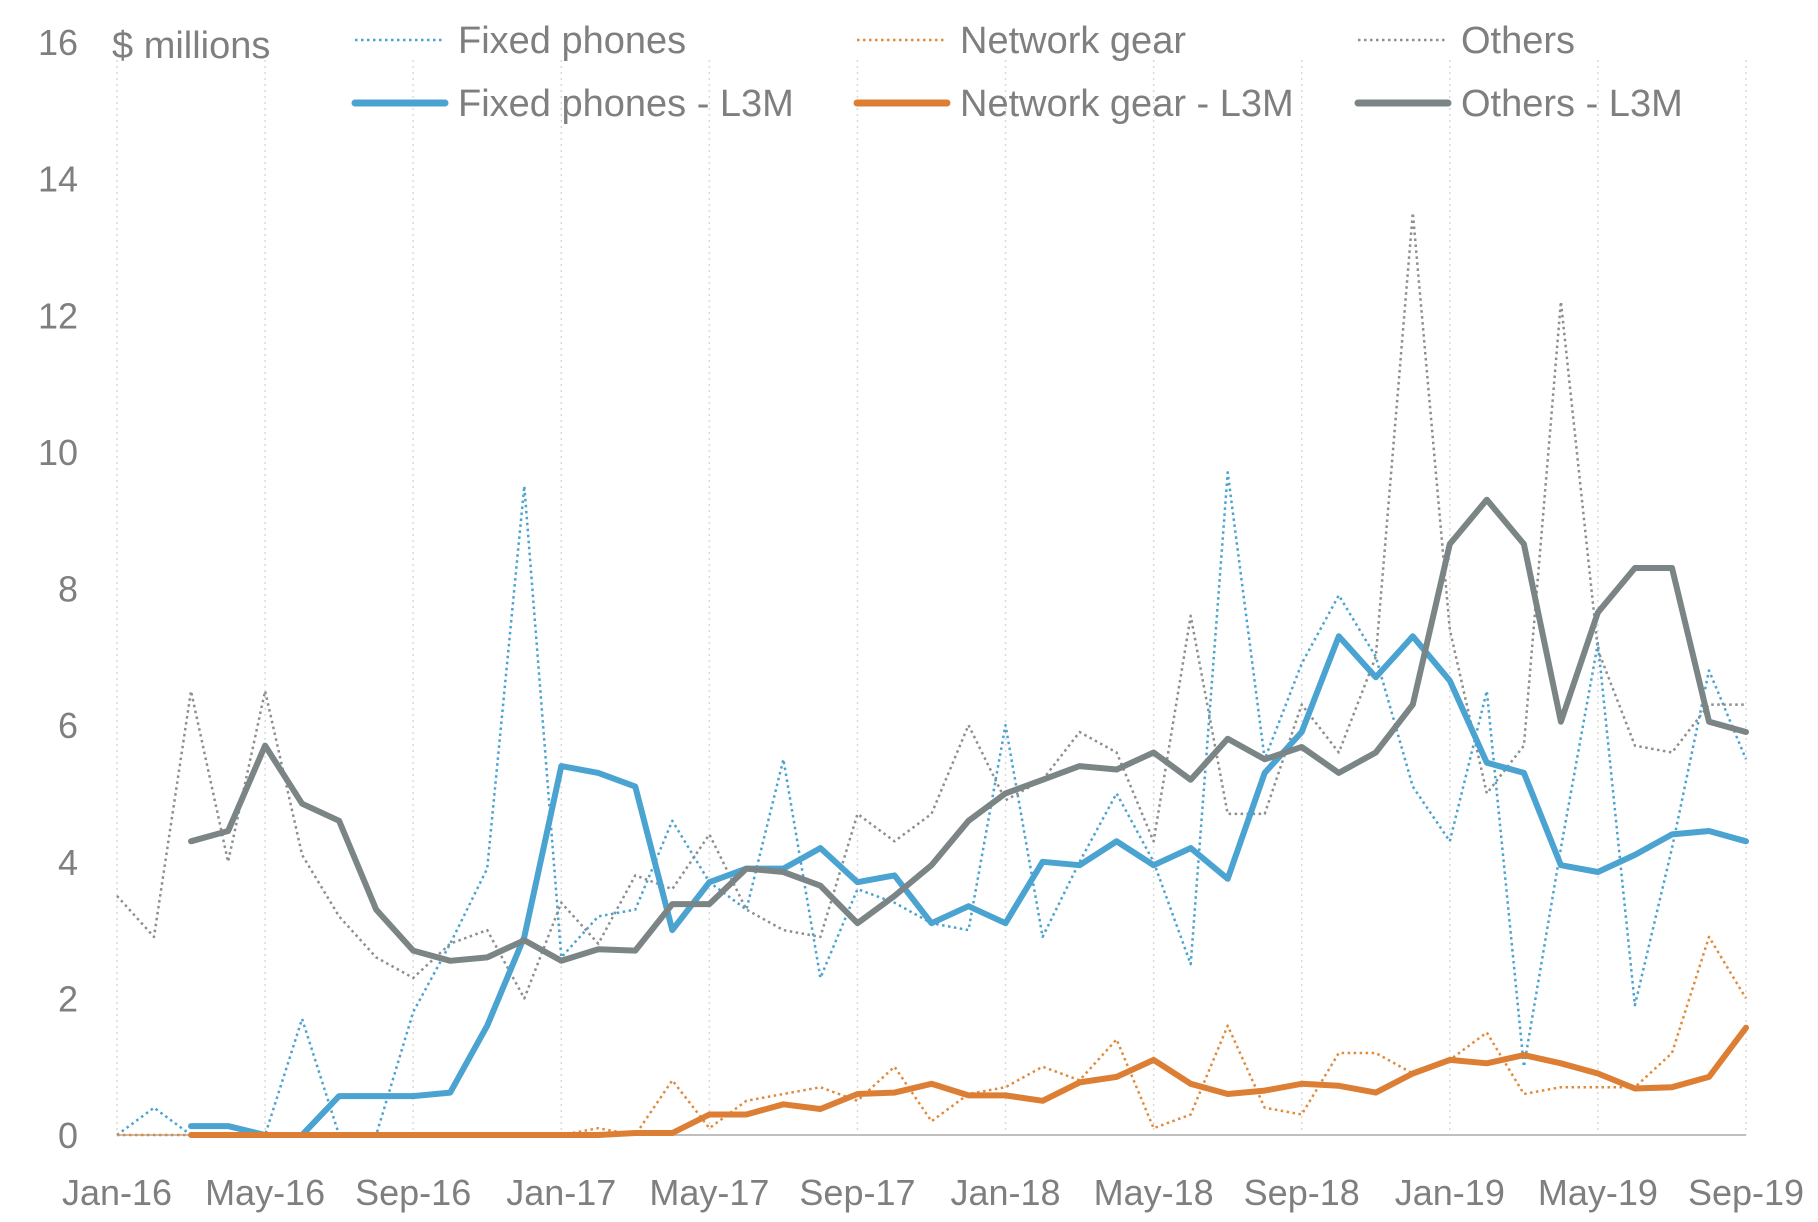  Describe the element at coordinates (68, 589) in the screenshot. I see `y-tick-label: 8` at that location.